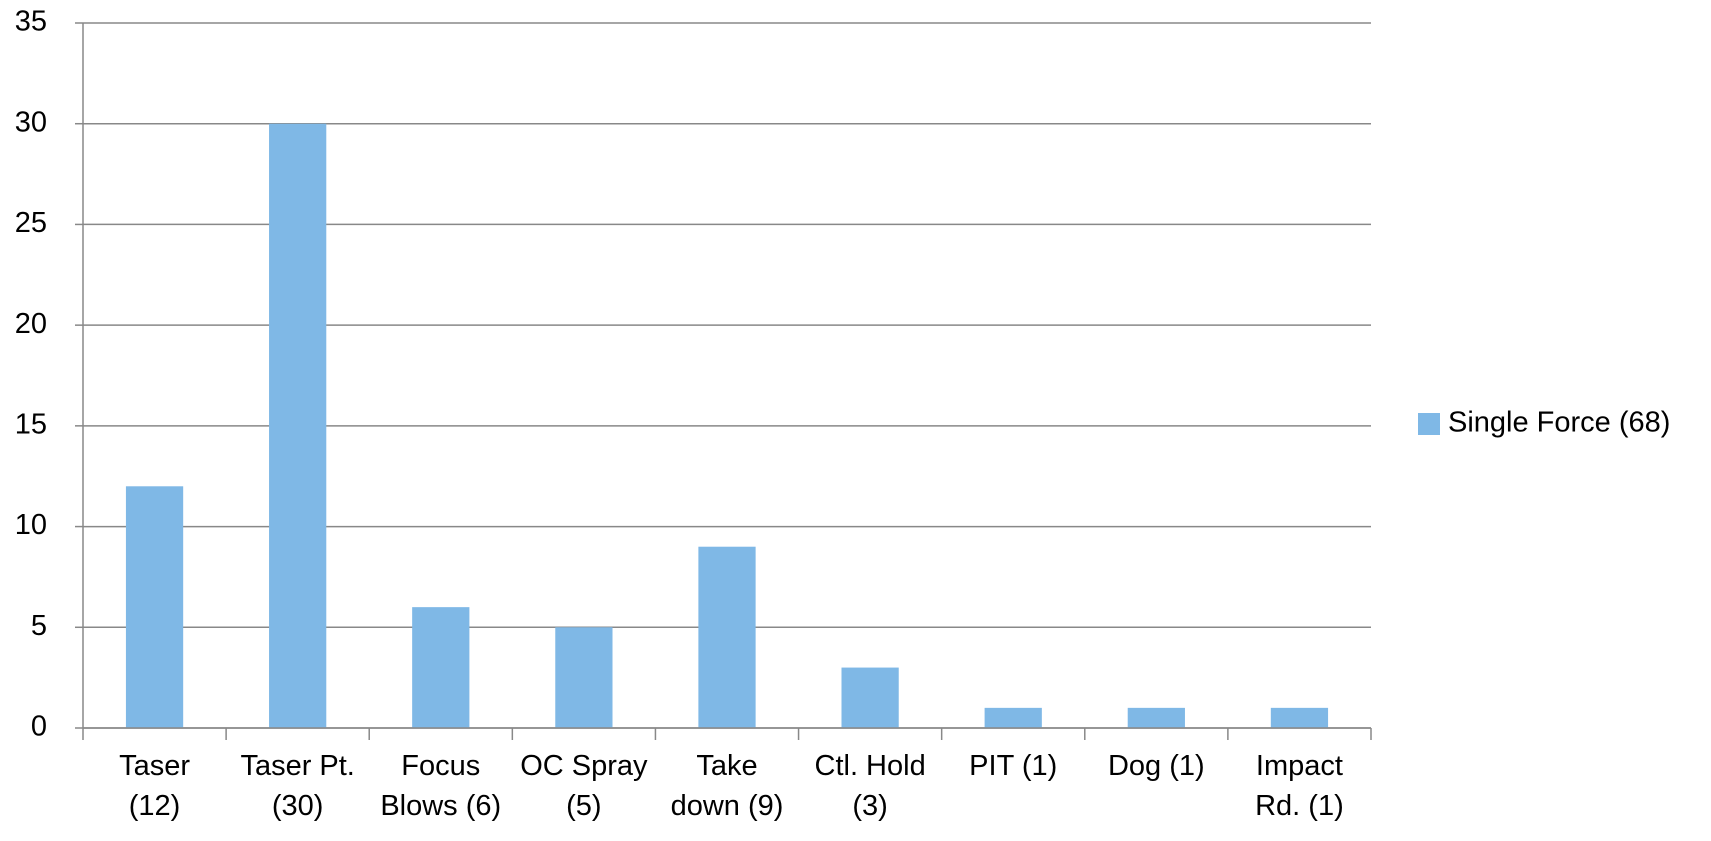  What do you see at coordinates (1013, 766) in the screenshot?
I see `x-tick-label: PIT (1)` at bounding box center [1013, 766].